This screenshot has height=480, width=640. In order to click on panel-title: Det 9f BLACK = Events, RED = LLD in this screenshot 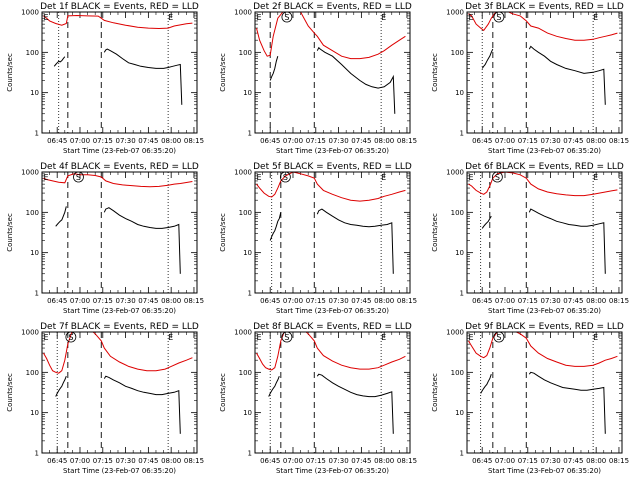, I will do `click(544, 327)`.